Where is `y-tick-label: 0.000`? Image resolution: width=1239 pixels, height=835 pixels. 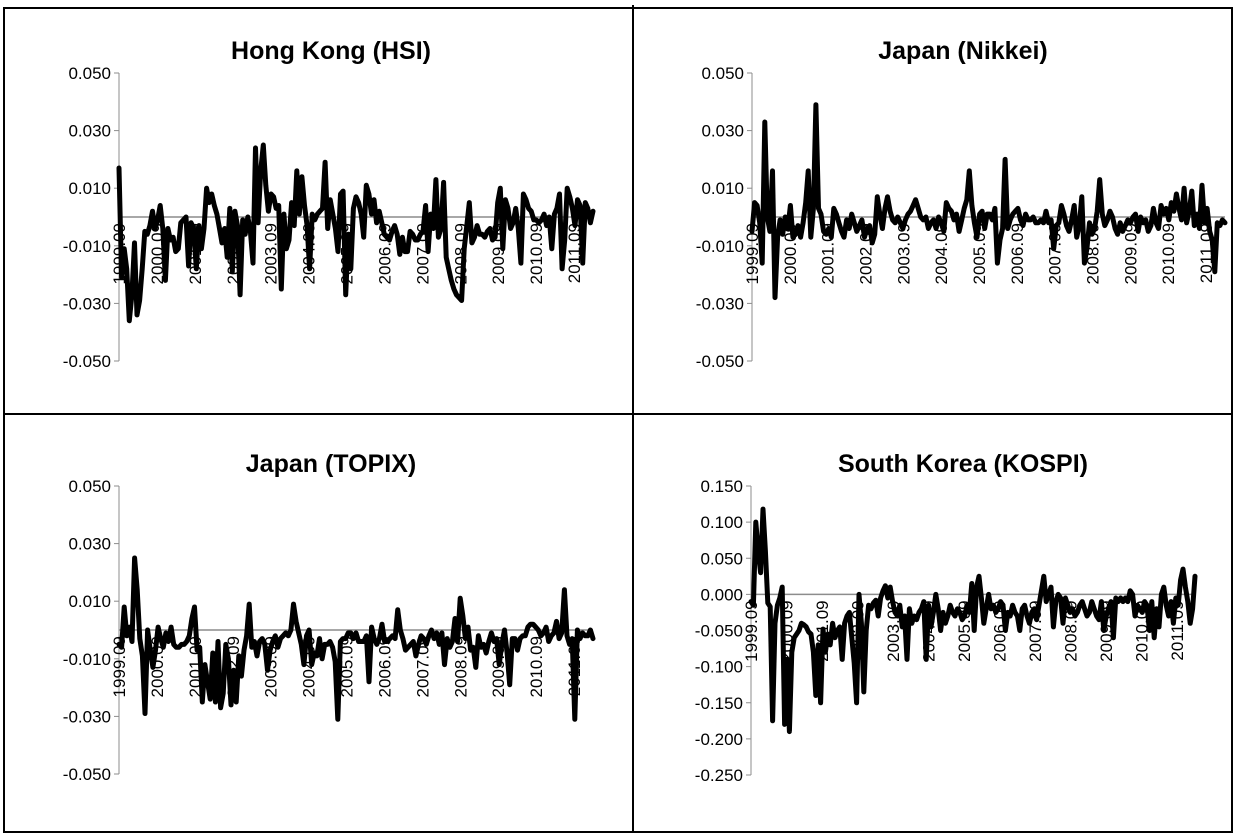 y-tick-label: 0.000 is located at coordinates (721, 594).